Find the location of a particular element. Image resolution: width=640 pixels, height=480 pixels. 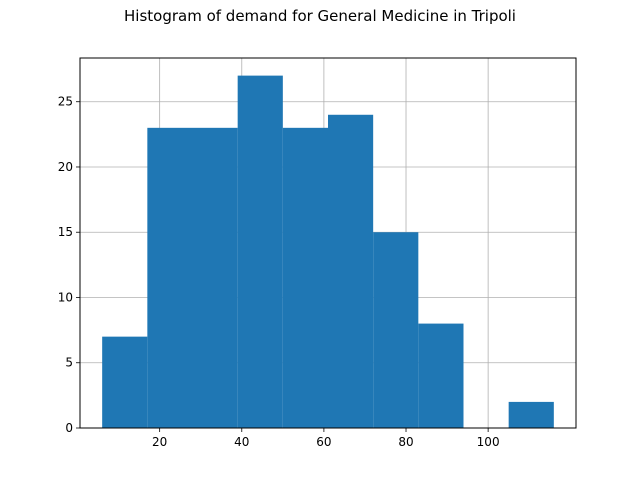

y-tick-label: 25 is located at coordinates (65, 102).